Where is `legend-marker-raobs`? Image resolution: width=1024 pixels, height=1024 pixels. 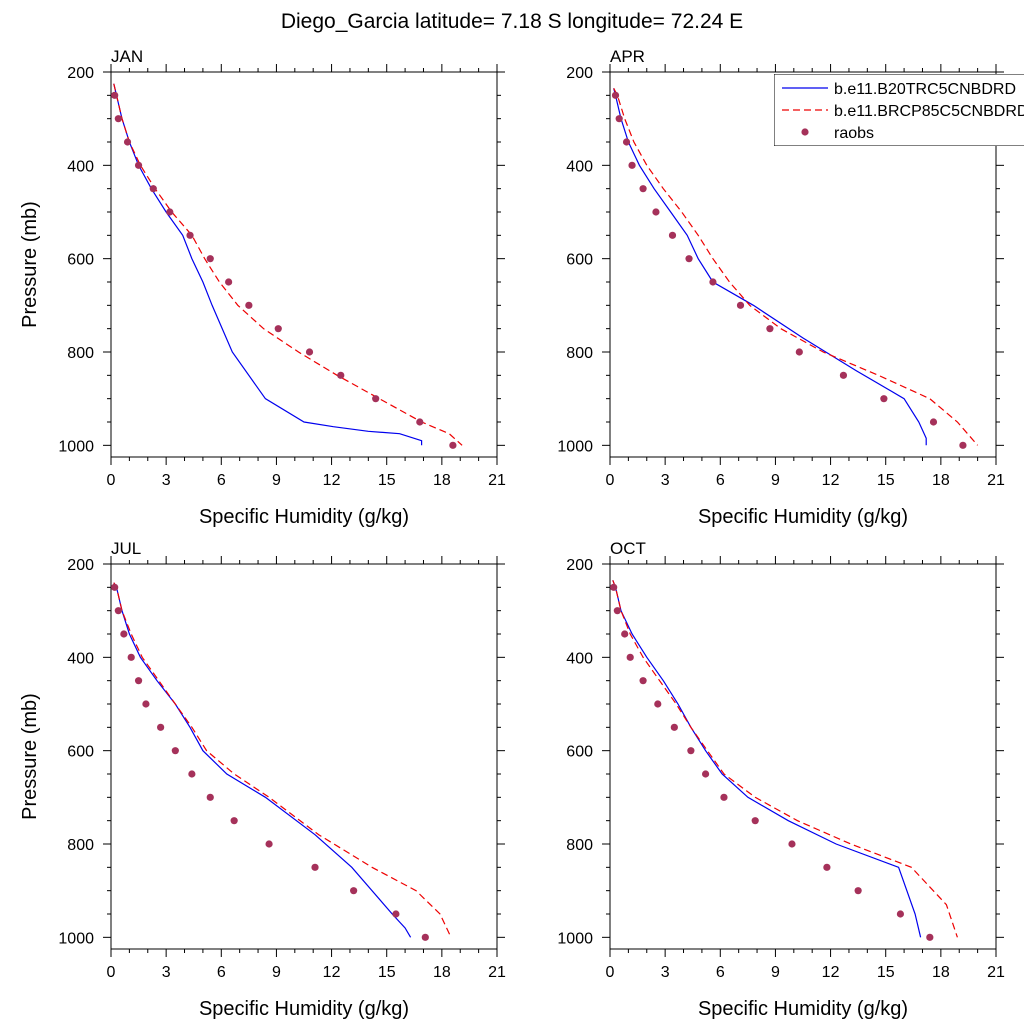 legend-marker-raobs is located at coordinates (805, 132).